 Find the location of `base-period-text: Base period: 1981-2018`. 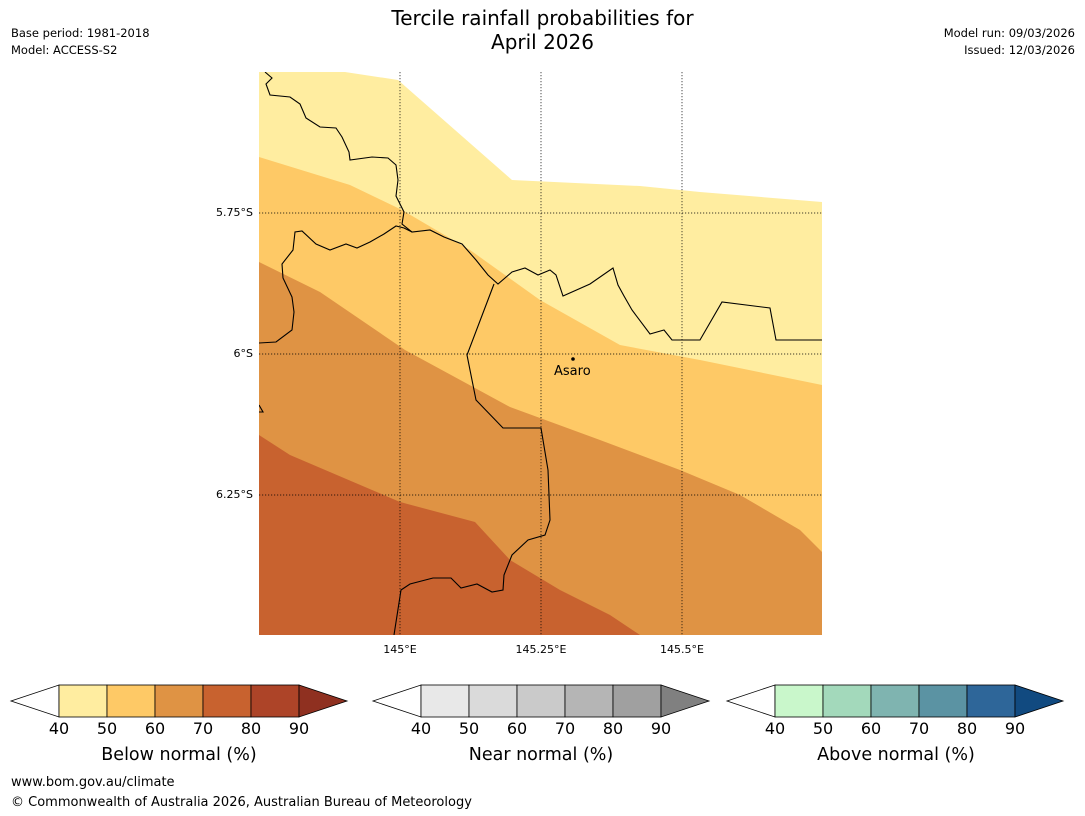

base-period-text: Base period: 1981-2018 is located at coordinates (80, 33).